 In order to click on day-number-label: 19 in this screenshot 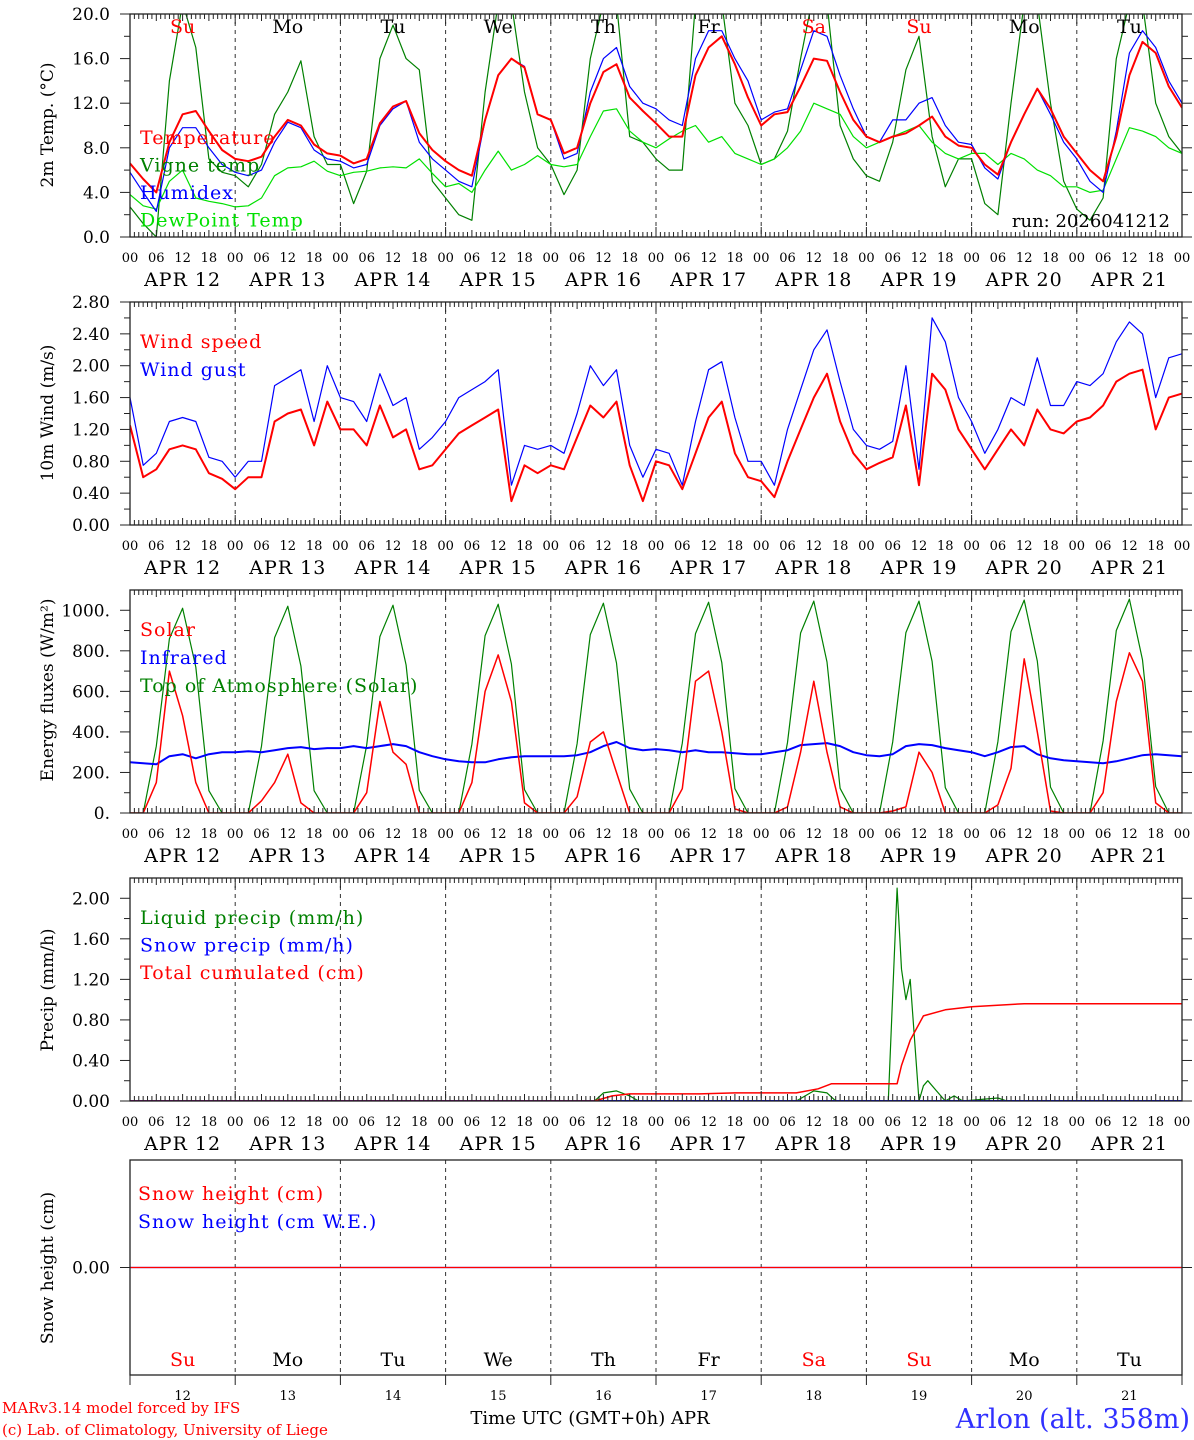, I will do `click(919, 1396)`.